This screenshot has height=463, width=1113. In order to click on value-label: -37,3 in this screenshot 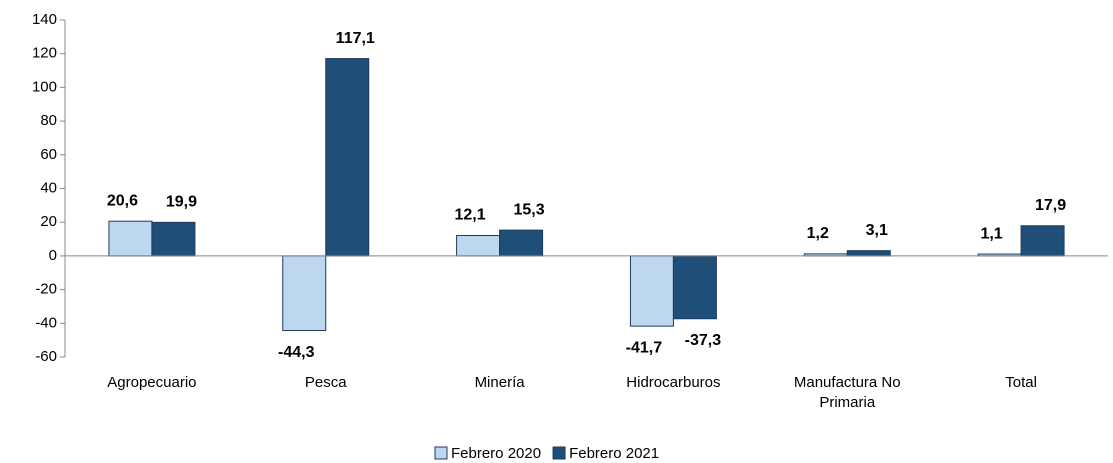, I will do `click(703, 340)`.